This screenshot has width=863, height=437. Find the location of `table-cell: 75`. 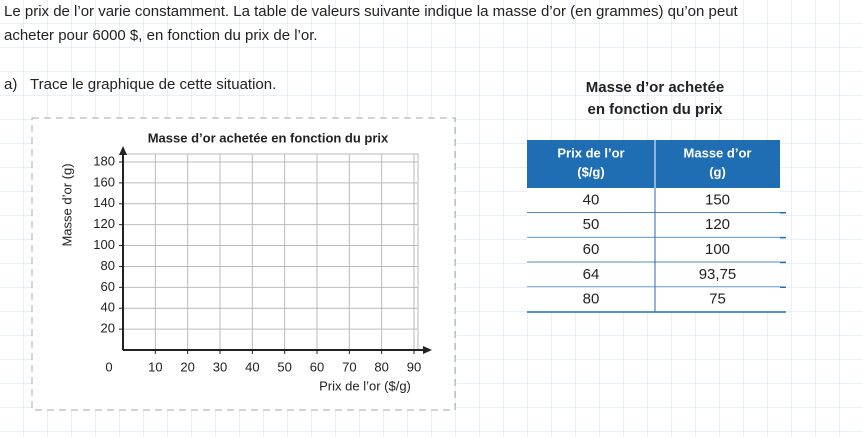

table-cell: 75 is located at coordinates (717, 299).